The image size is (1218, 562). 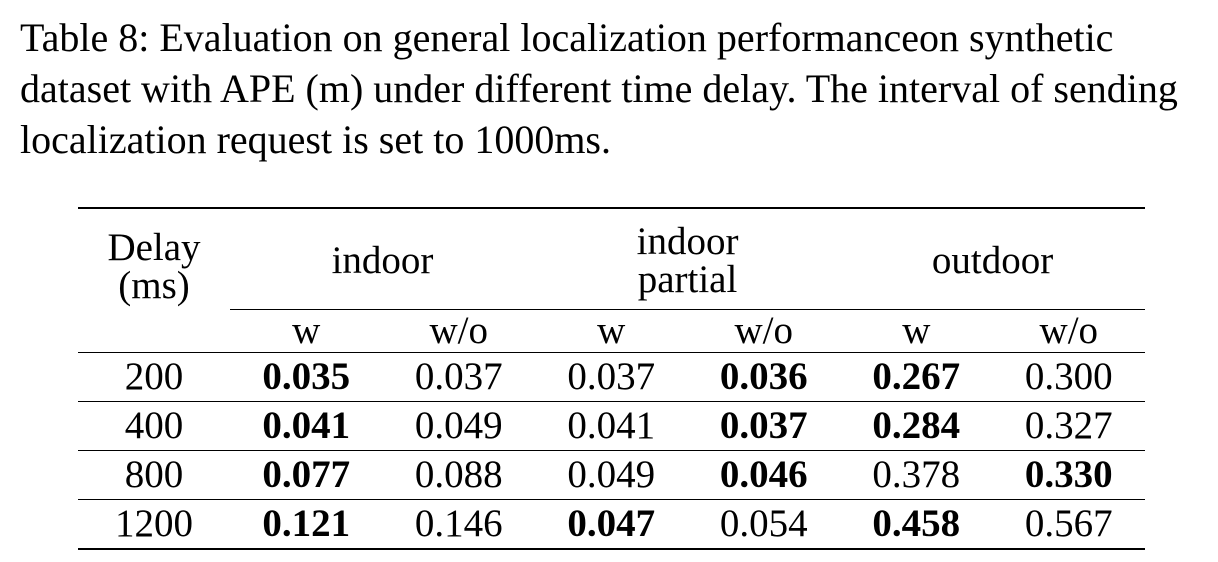 What do you see at coordinates (154, 475) in the screenshot?
I see `delay-cell: 800` at bounding box center [154, 475].